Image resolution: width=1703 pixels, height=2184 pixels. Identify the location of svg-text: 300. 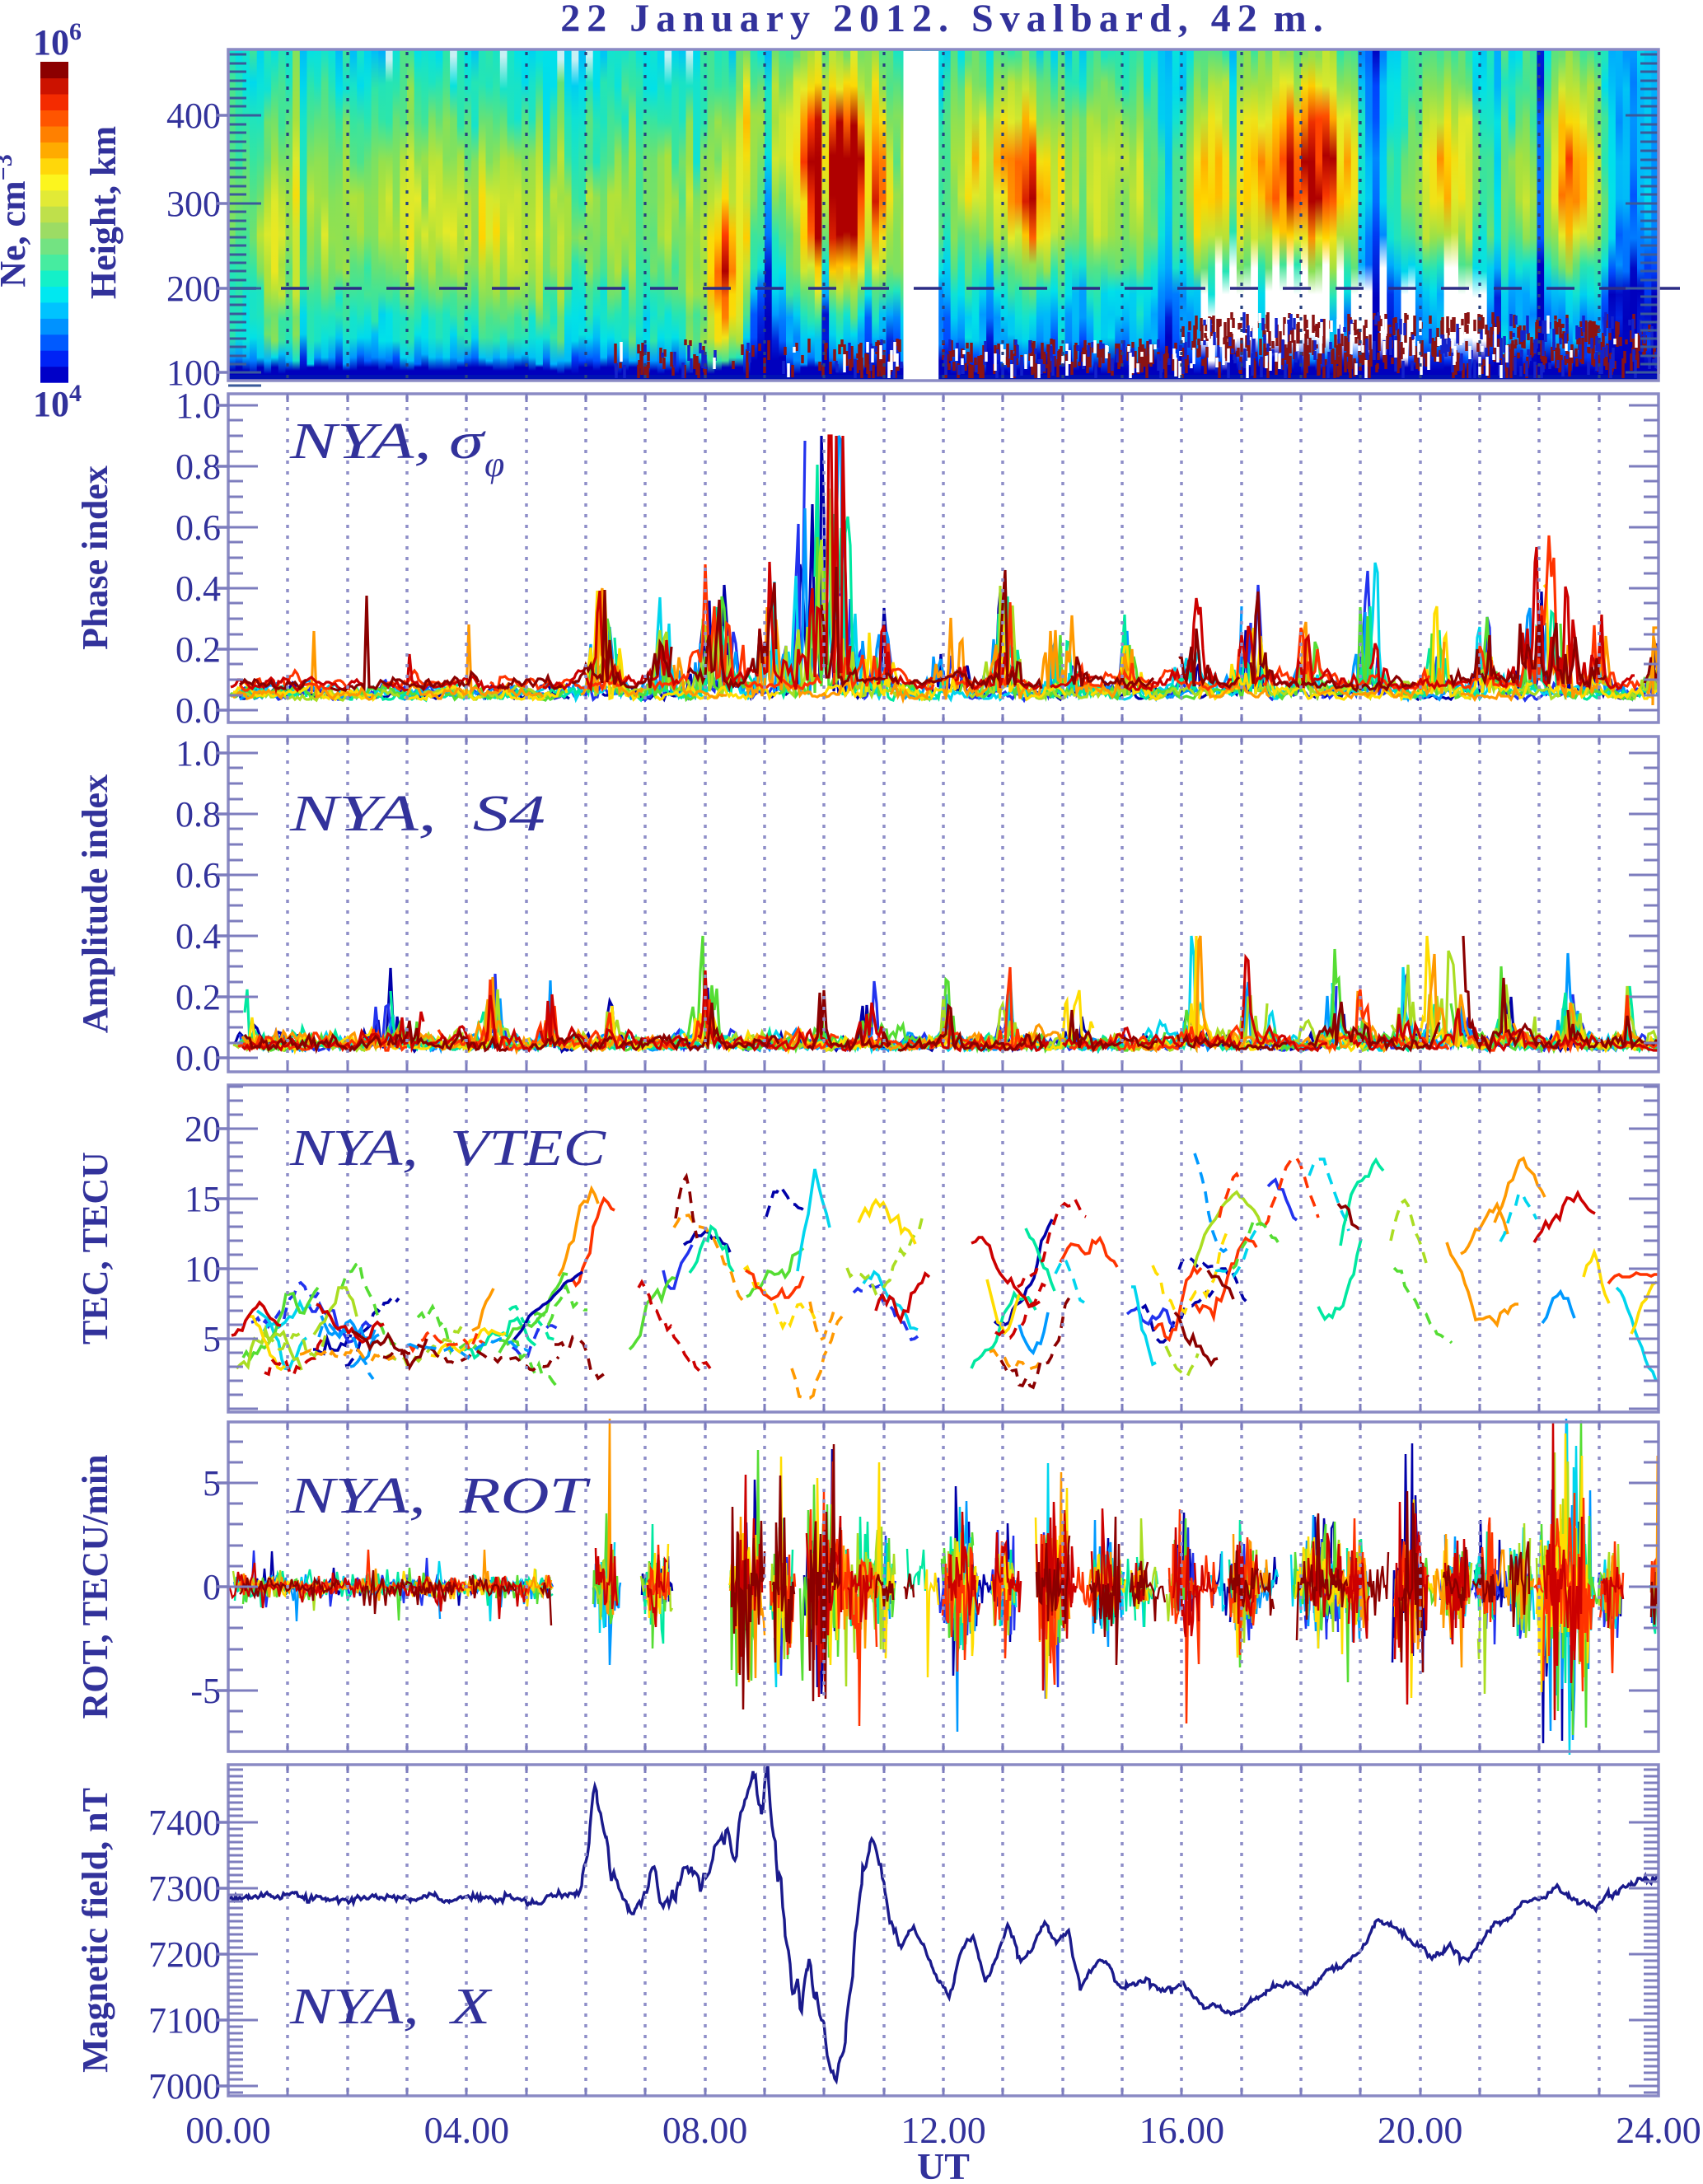
(193, 204).